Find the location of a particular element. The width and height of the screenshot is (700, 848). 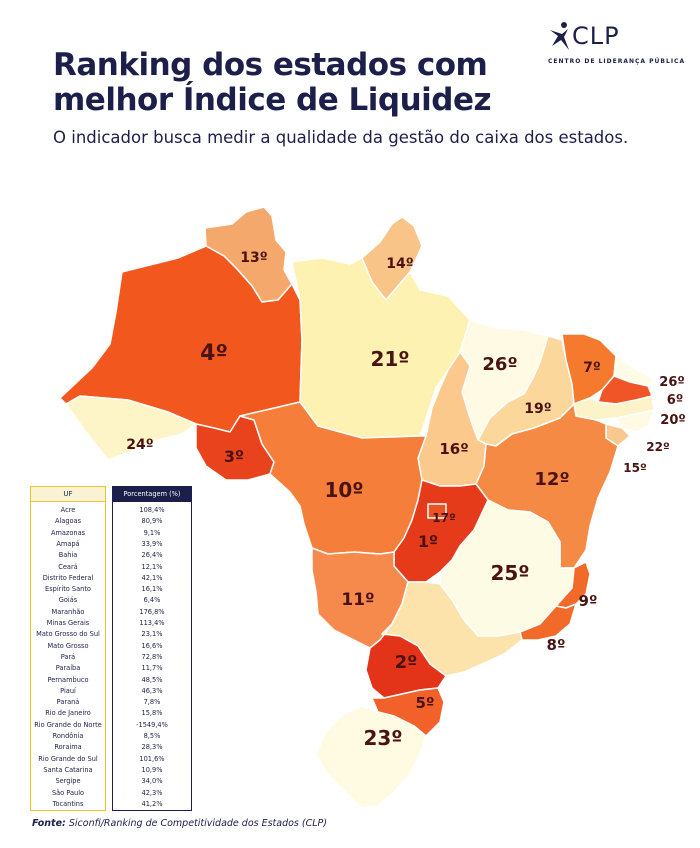

table-cell-uf: Amapá is located at coordinates (68, 543).